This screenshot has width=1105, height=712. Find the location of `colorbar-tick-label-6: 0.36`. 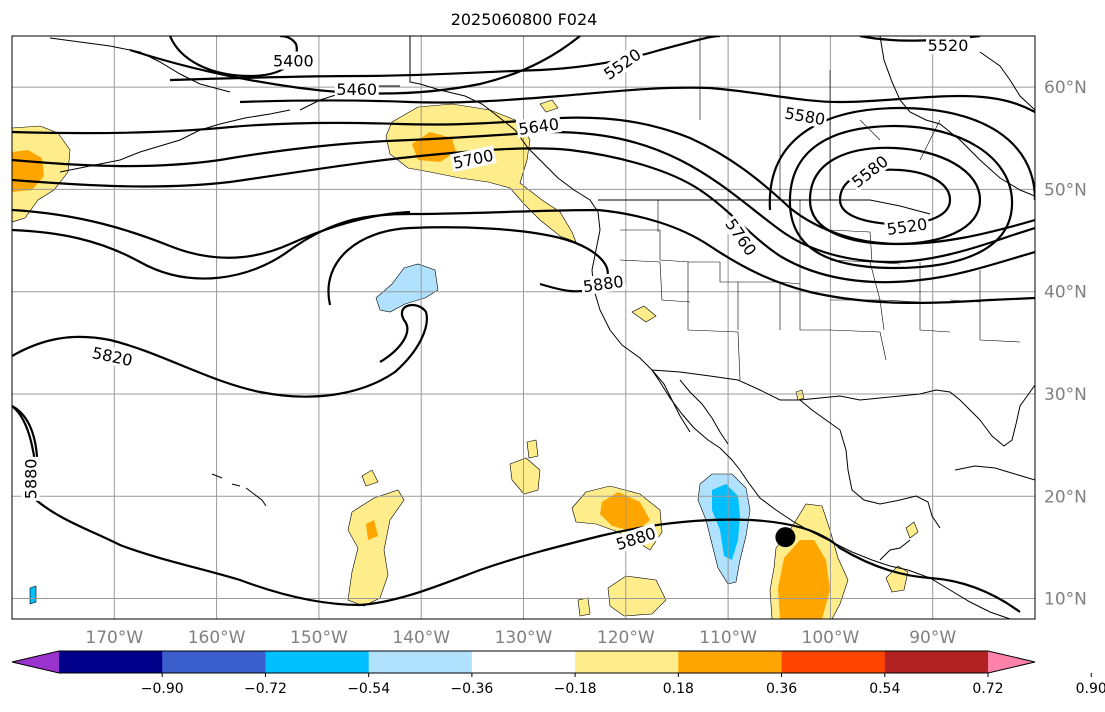

colorbar-tick-label-6: 0.36 is located at coordinates (781, 689).